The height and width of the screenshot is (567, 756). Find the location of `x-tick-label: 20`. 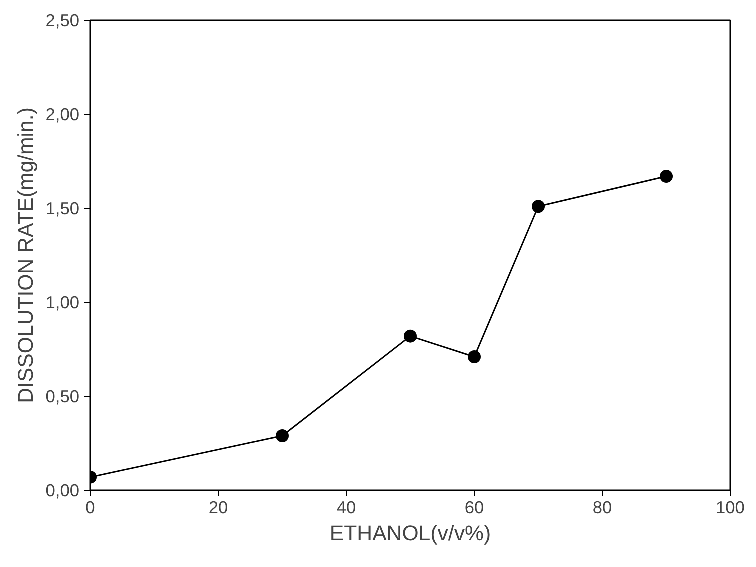

x-tick-label: 20 is located at coordinates (218, 508).